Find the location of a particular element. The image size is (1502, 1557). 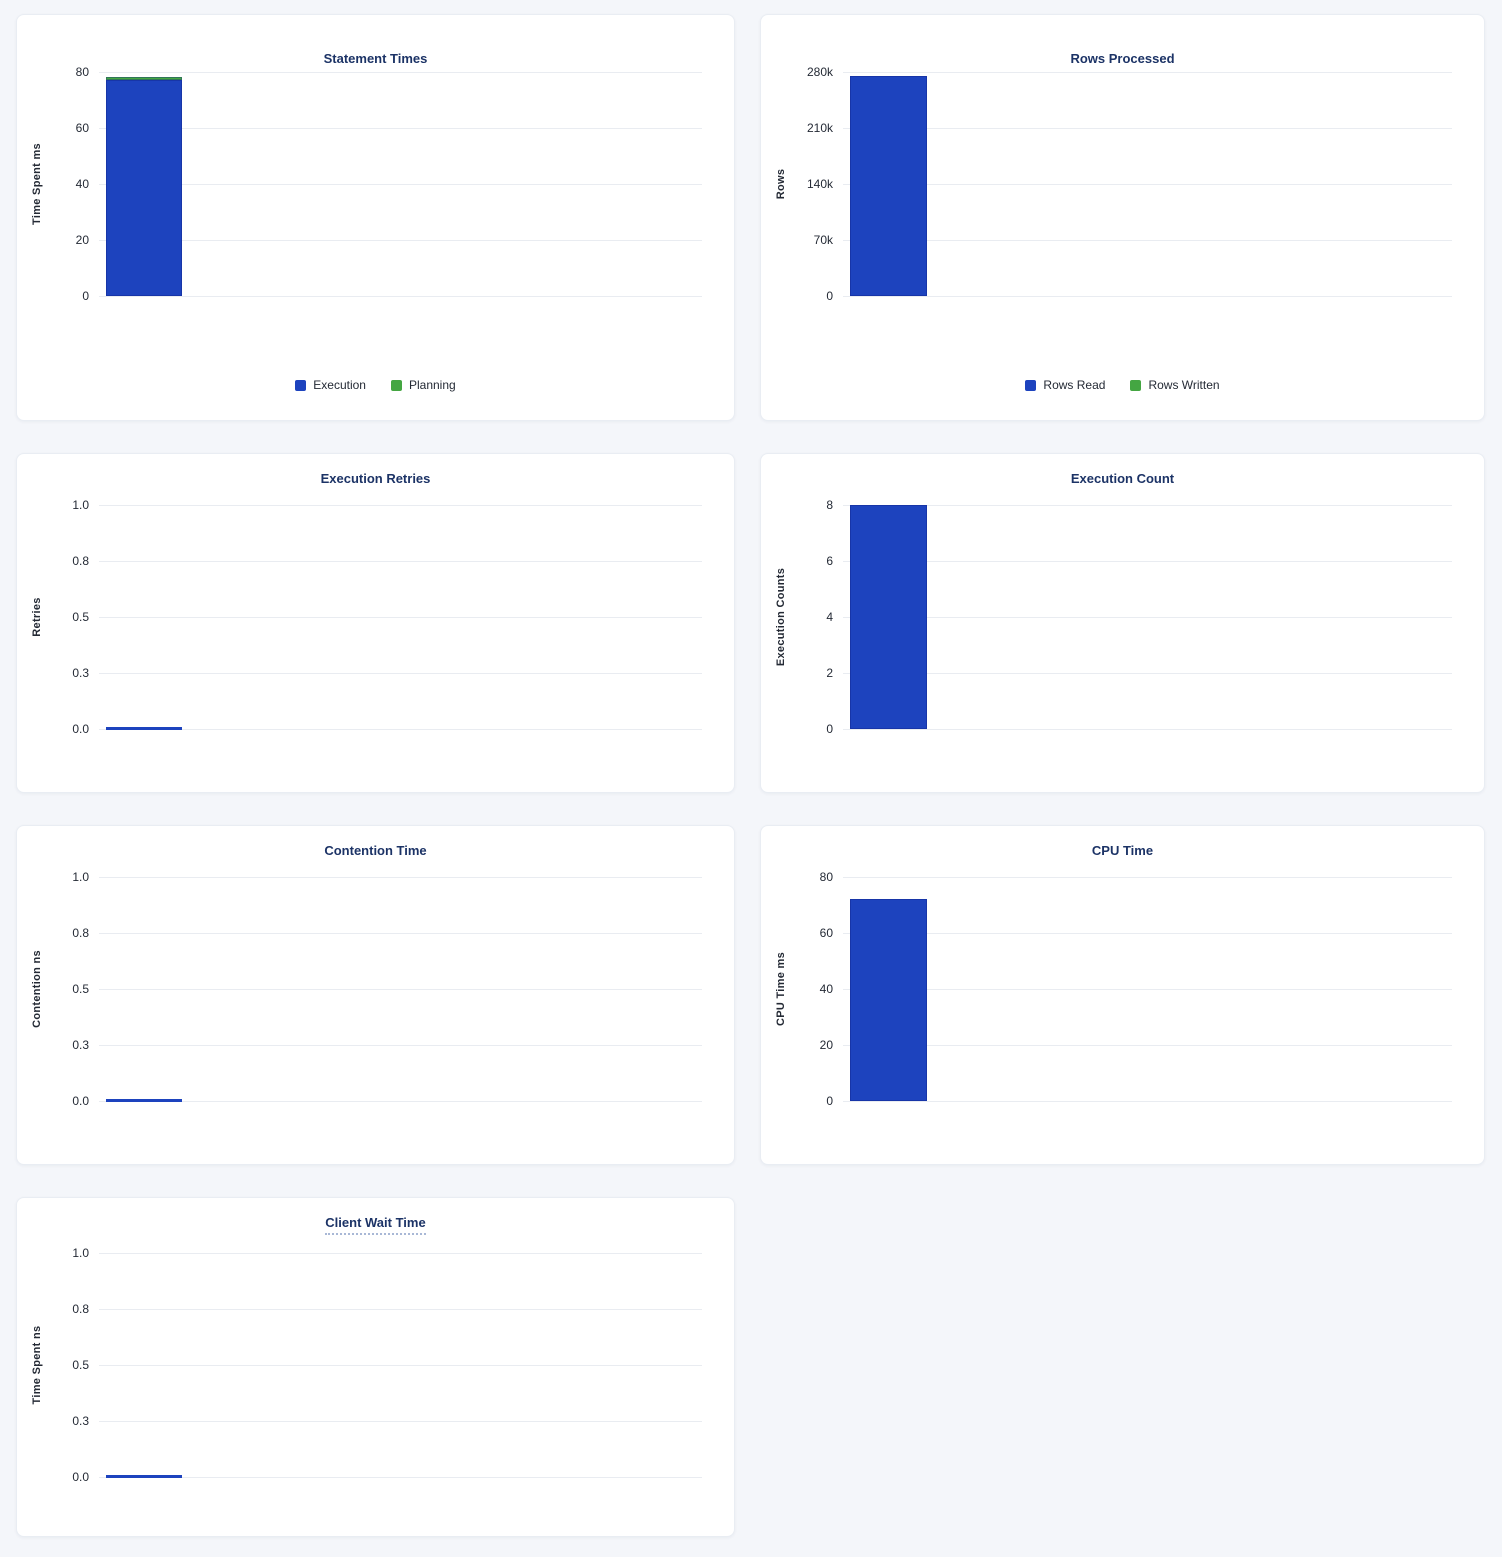

bar-retries-zero is located at coordinates (144, 728).